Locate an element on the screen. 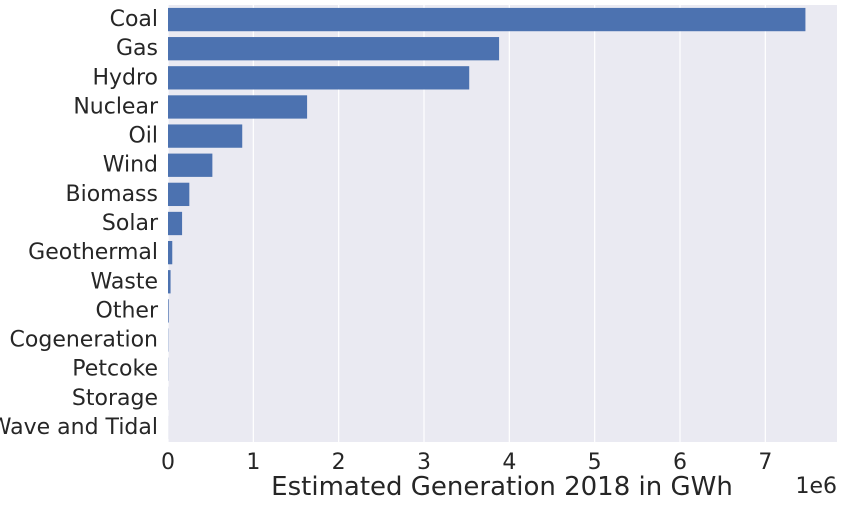 The height and width of the screenshot is (505, 844). category-label: Waste is located at coordinates (124, 281).